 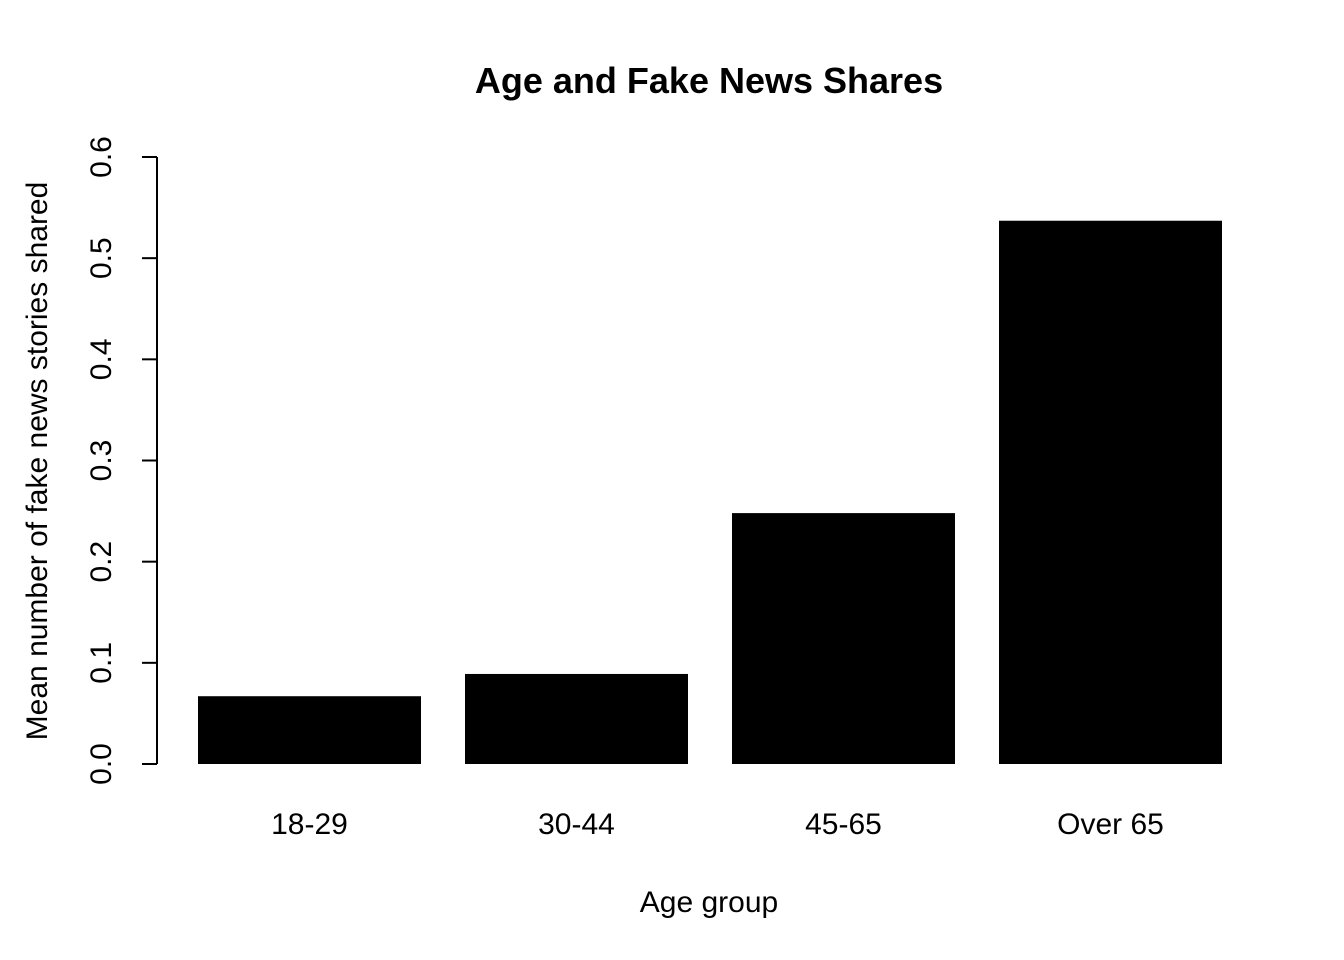 What do you see at coordinates (101, 764) in the screenshot?
I see `y-tick-label: 0.0` at bounding box center [101, 764].